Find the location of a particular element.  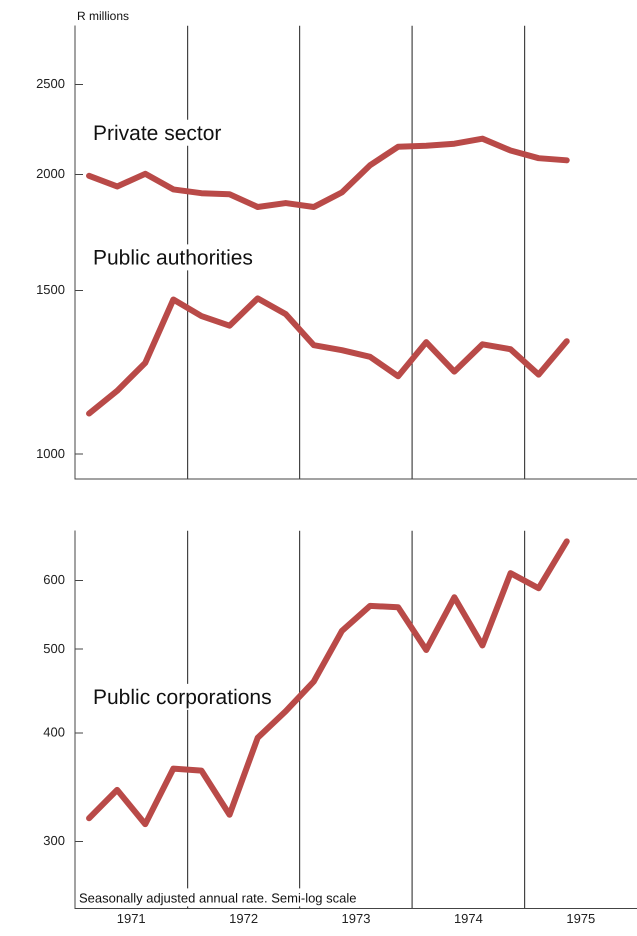

y-tick-label: 1500 is located at coordinates (50, 290).